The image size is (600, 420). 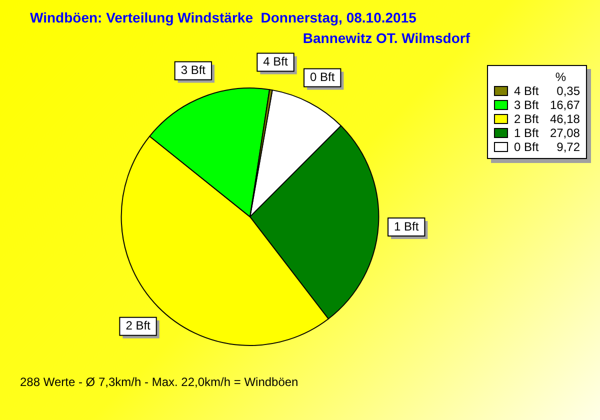 I want to click on legend-label: 1 Bft, so click(x=527, y=133).